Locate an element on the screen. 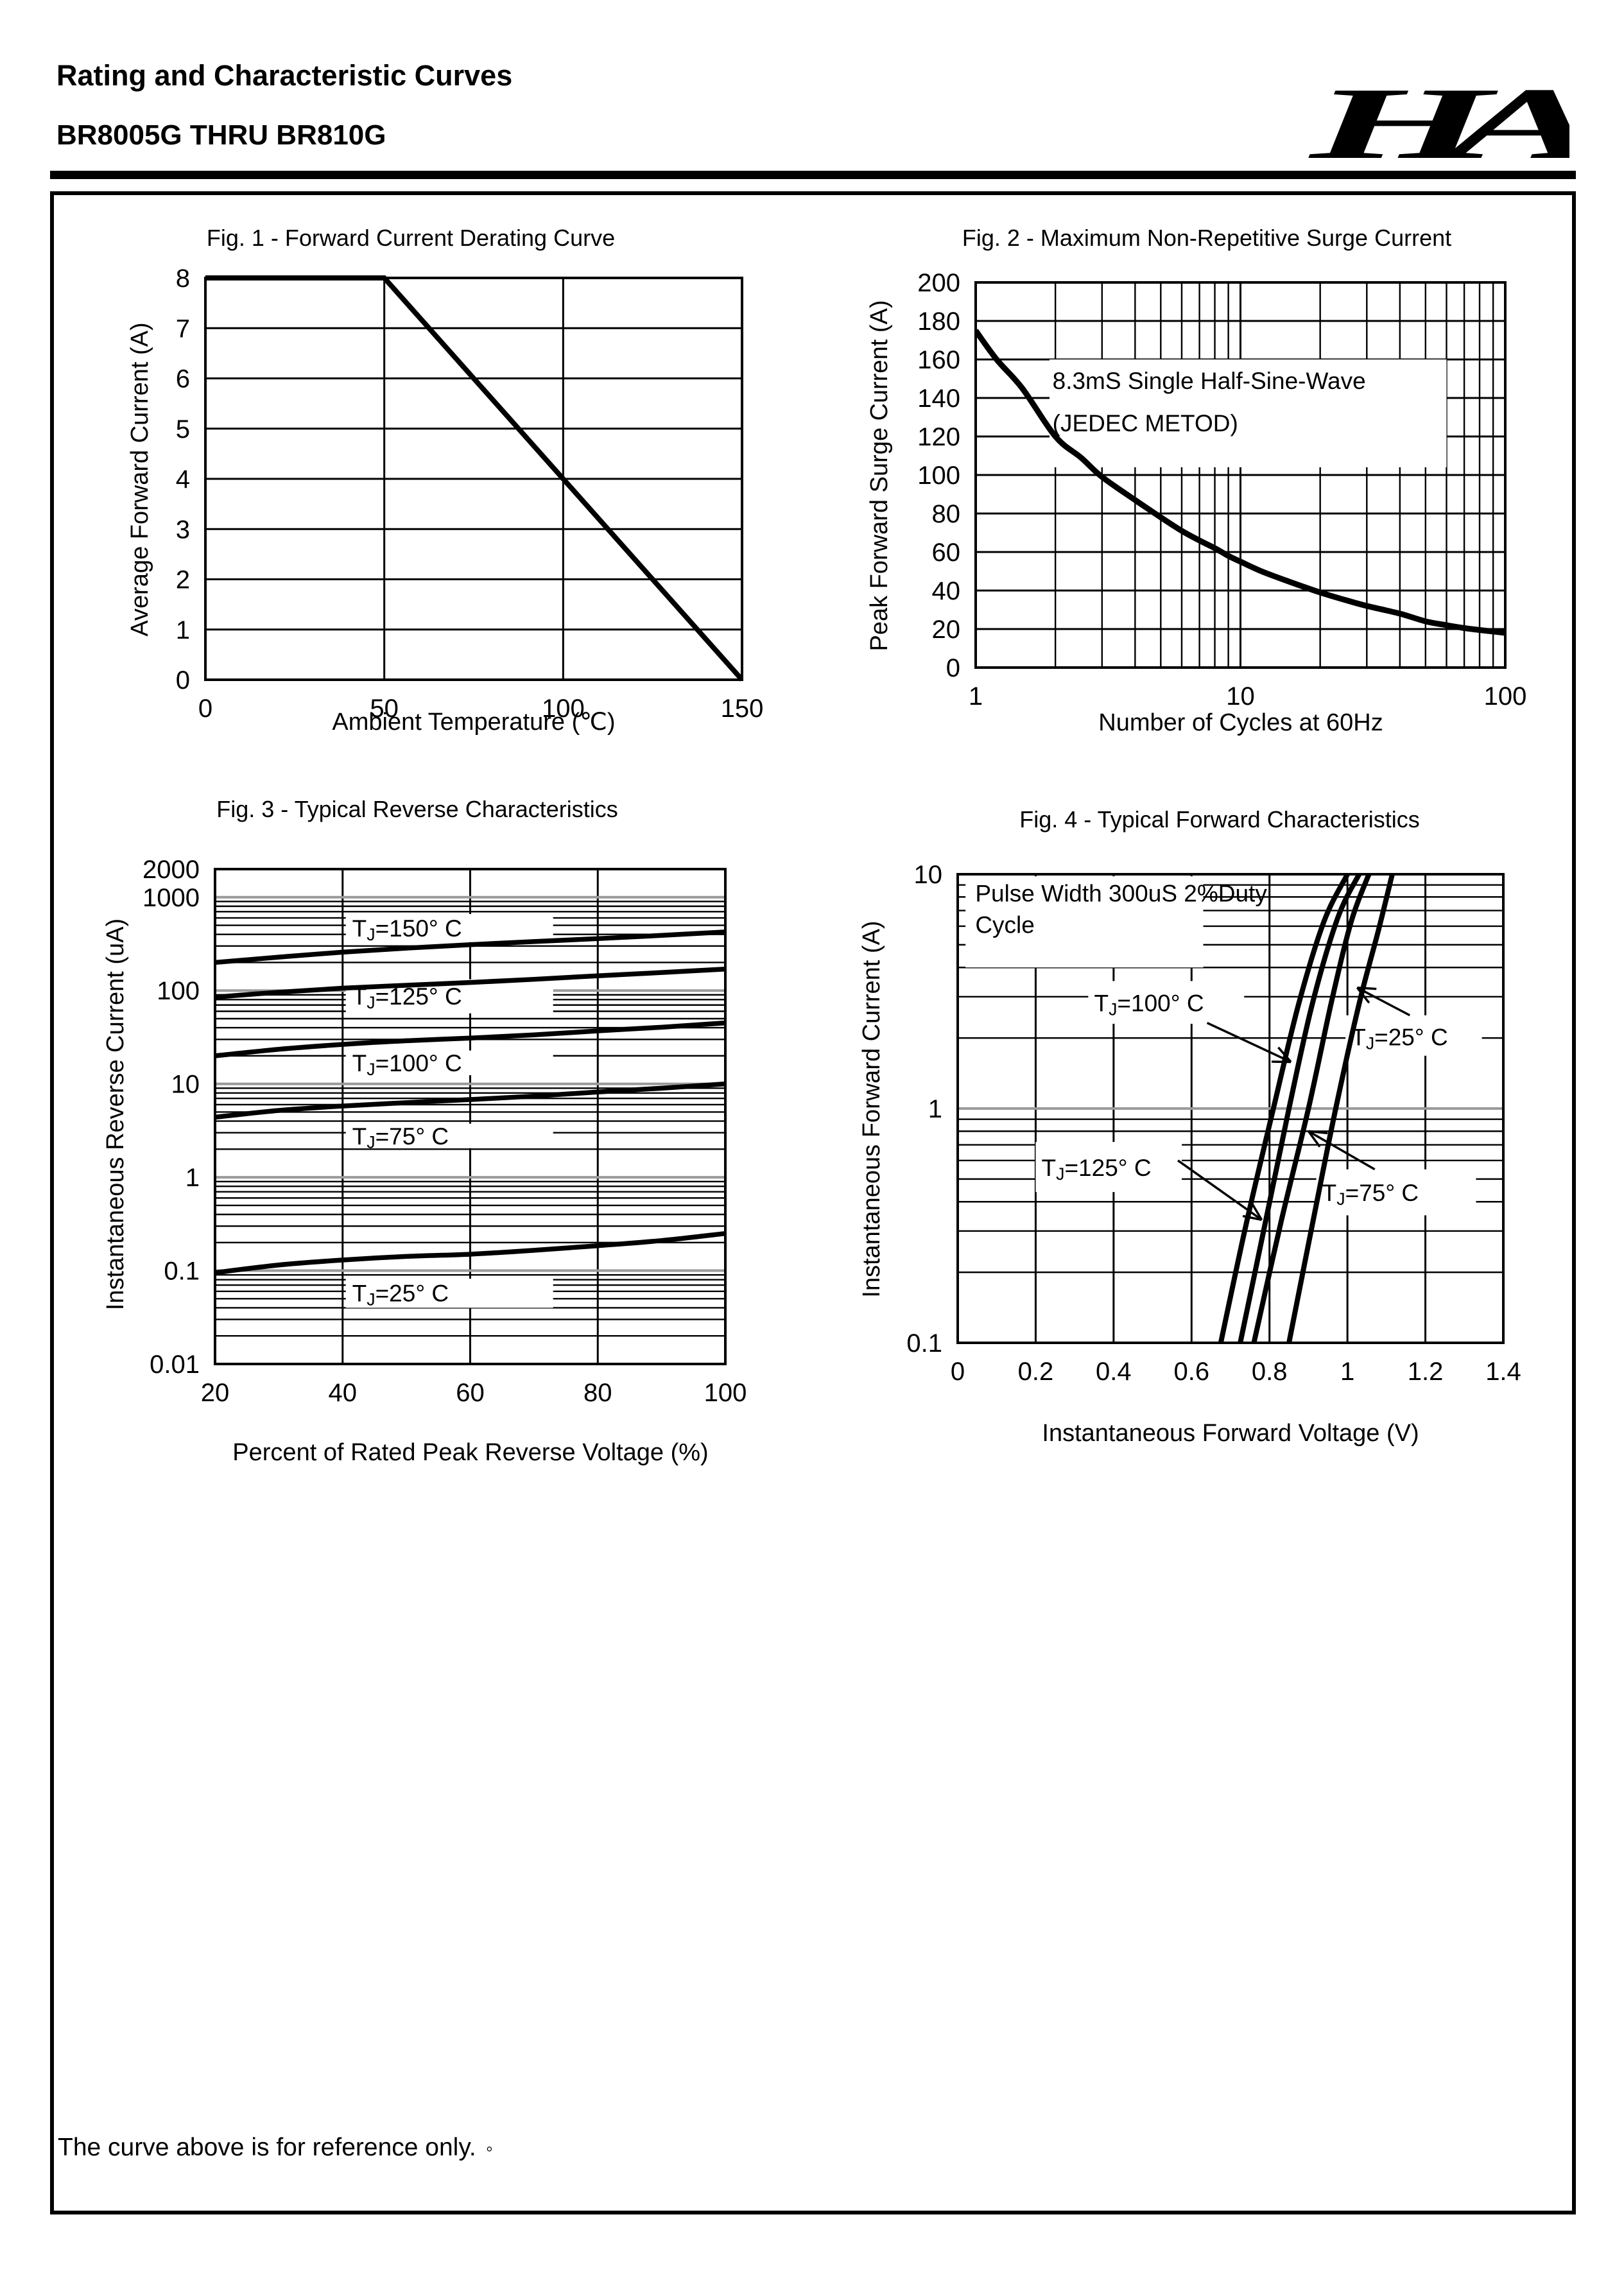 This screenshot has width=1624, height=2296. fig1-ytick: 1 is located at coordinates (183, 630).